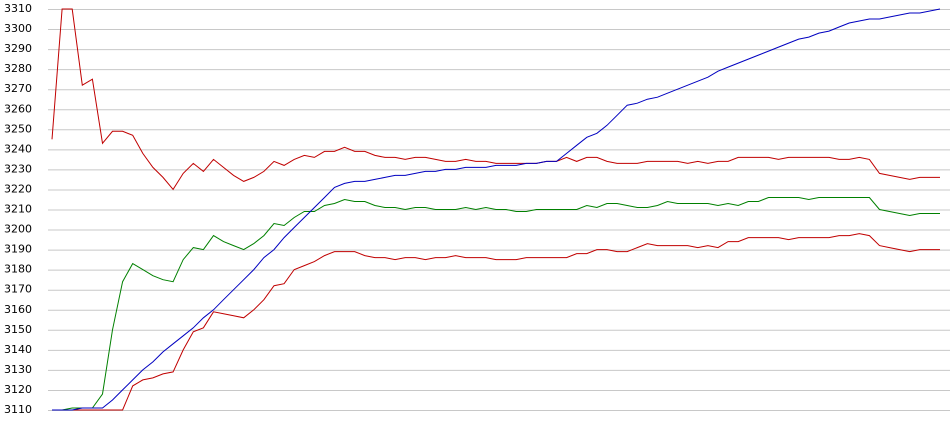 The width and height of the screenshot is (950, 435). I want to click on y-tick-label: 3120, so click(18, 389).